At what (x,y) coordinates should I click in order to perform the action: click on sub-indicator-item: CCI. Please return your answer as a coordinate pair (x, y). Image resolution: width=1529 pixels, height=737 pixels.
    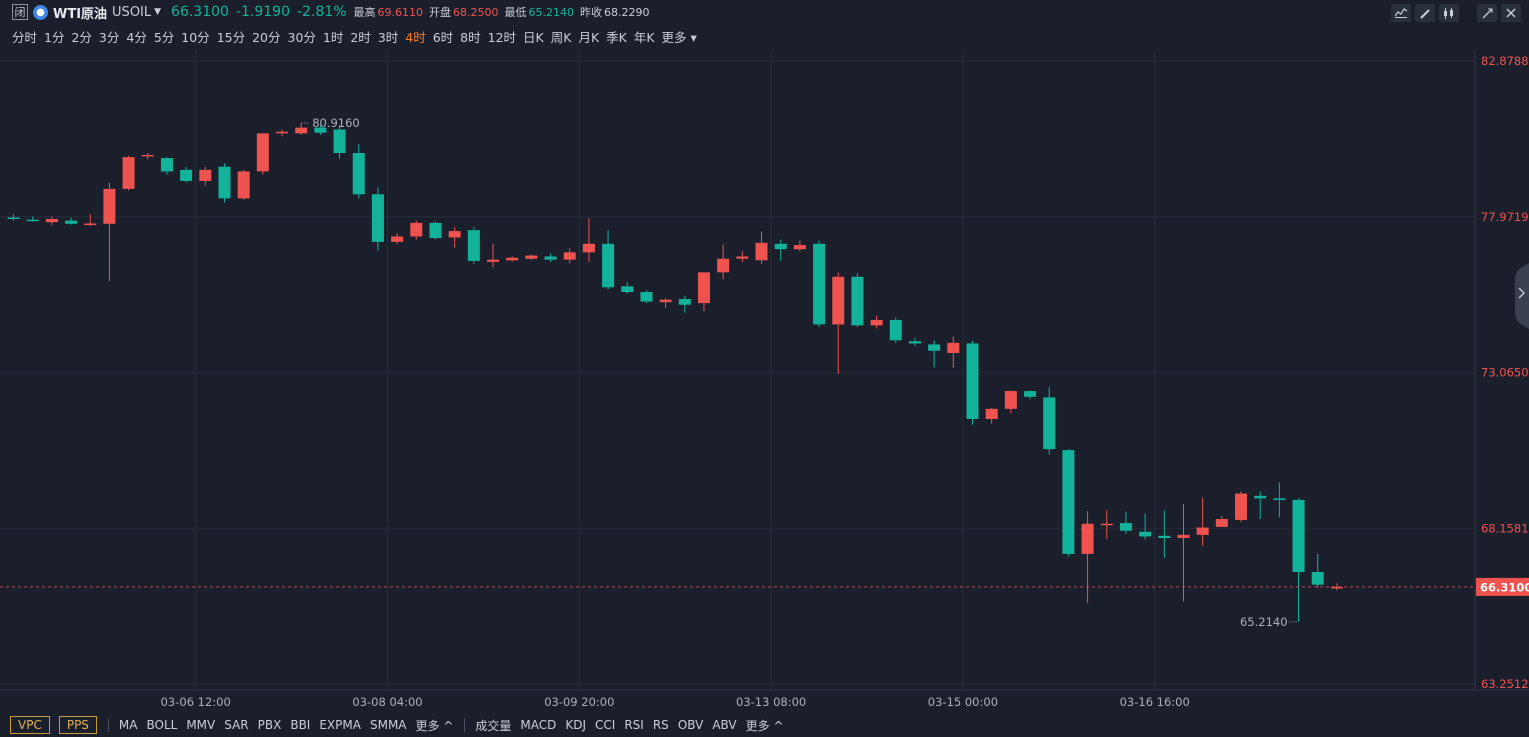
    Looking at the image, I should click on (605, 725).